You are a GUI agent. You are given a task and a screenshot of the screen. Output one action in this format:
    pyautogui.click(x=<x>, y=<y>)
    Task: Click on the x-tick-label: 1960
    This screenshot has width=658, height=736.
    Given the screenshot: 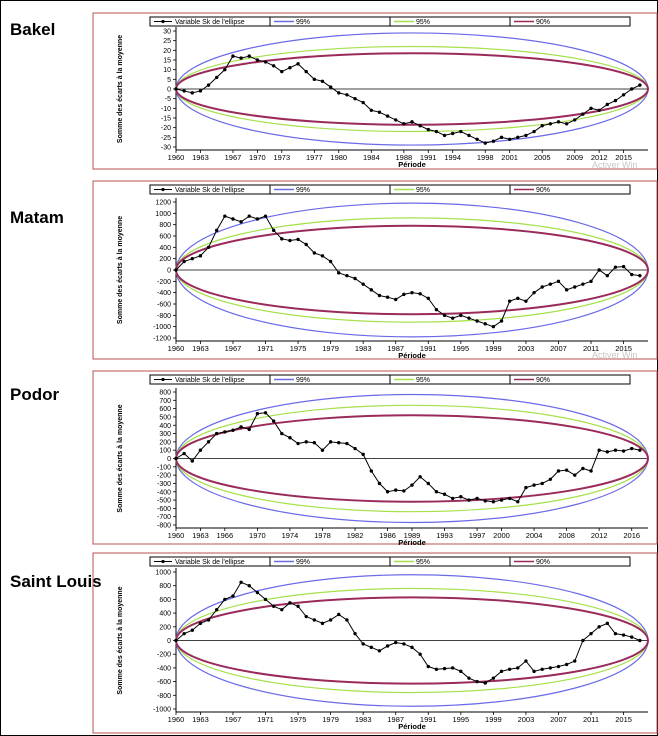 What is the action you would take?
    pyautogui.click(x=176, y=719)
    